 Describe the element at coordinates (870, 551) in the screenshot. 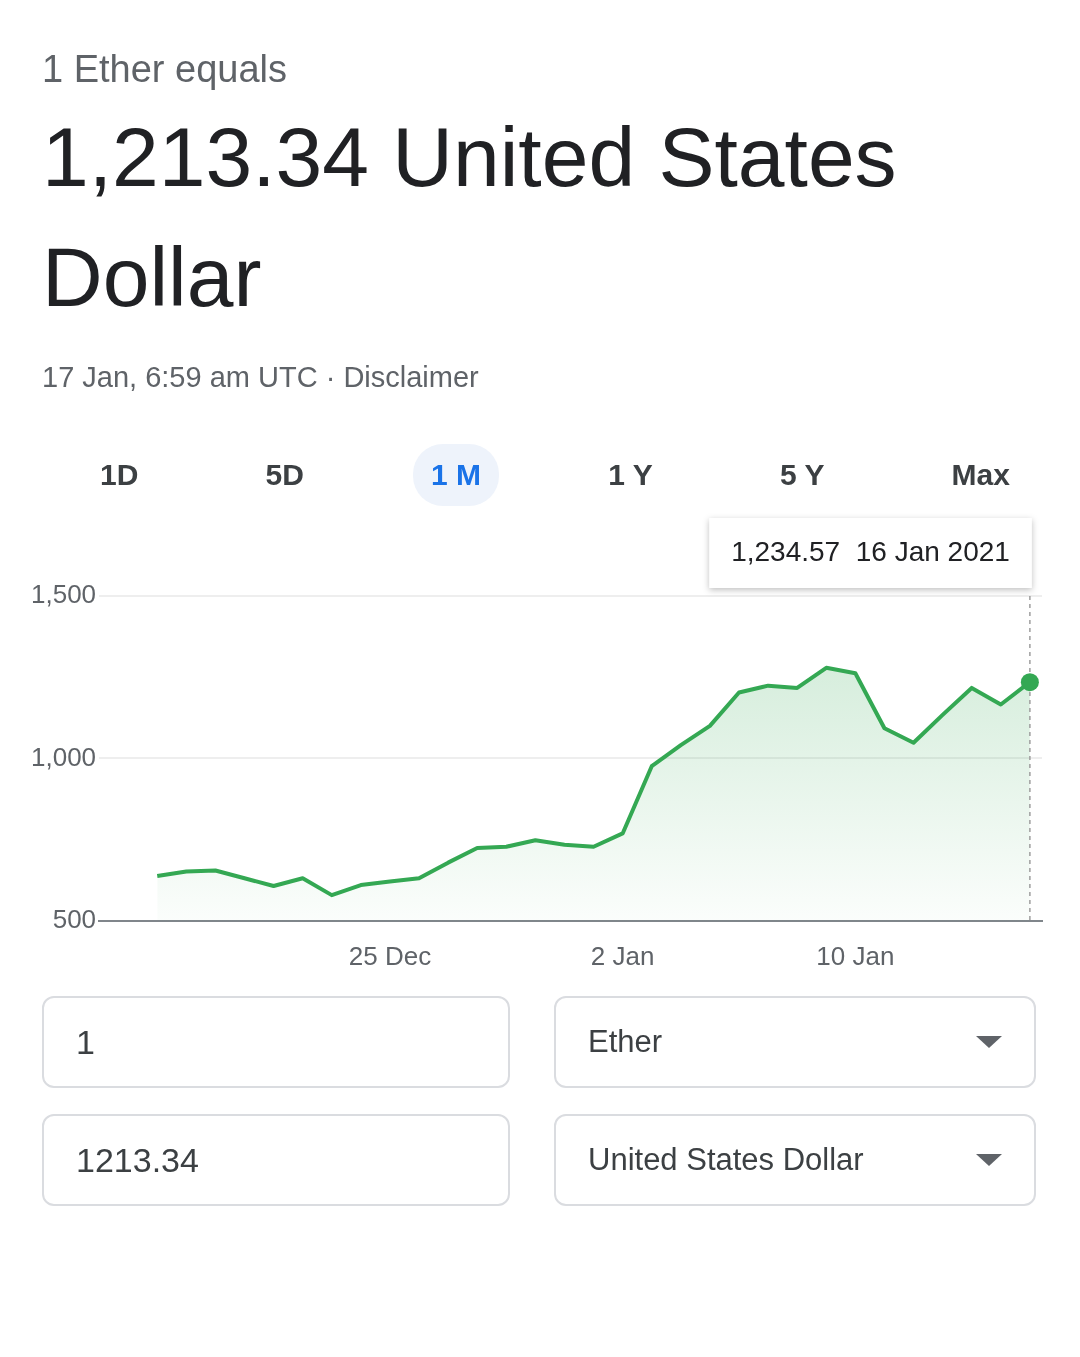

I see `text: 1,234.57 16 Jan 2021` at that location.